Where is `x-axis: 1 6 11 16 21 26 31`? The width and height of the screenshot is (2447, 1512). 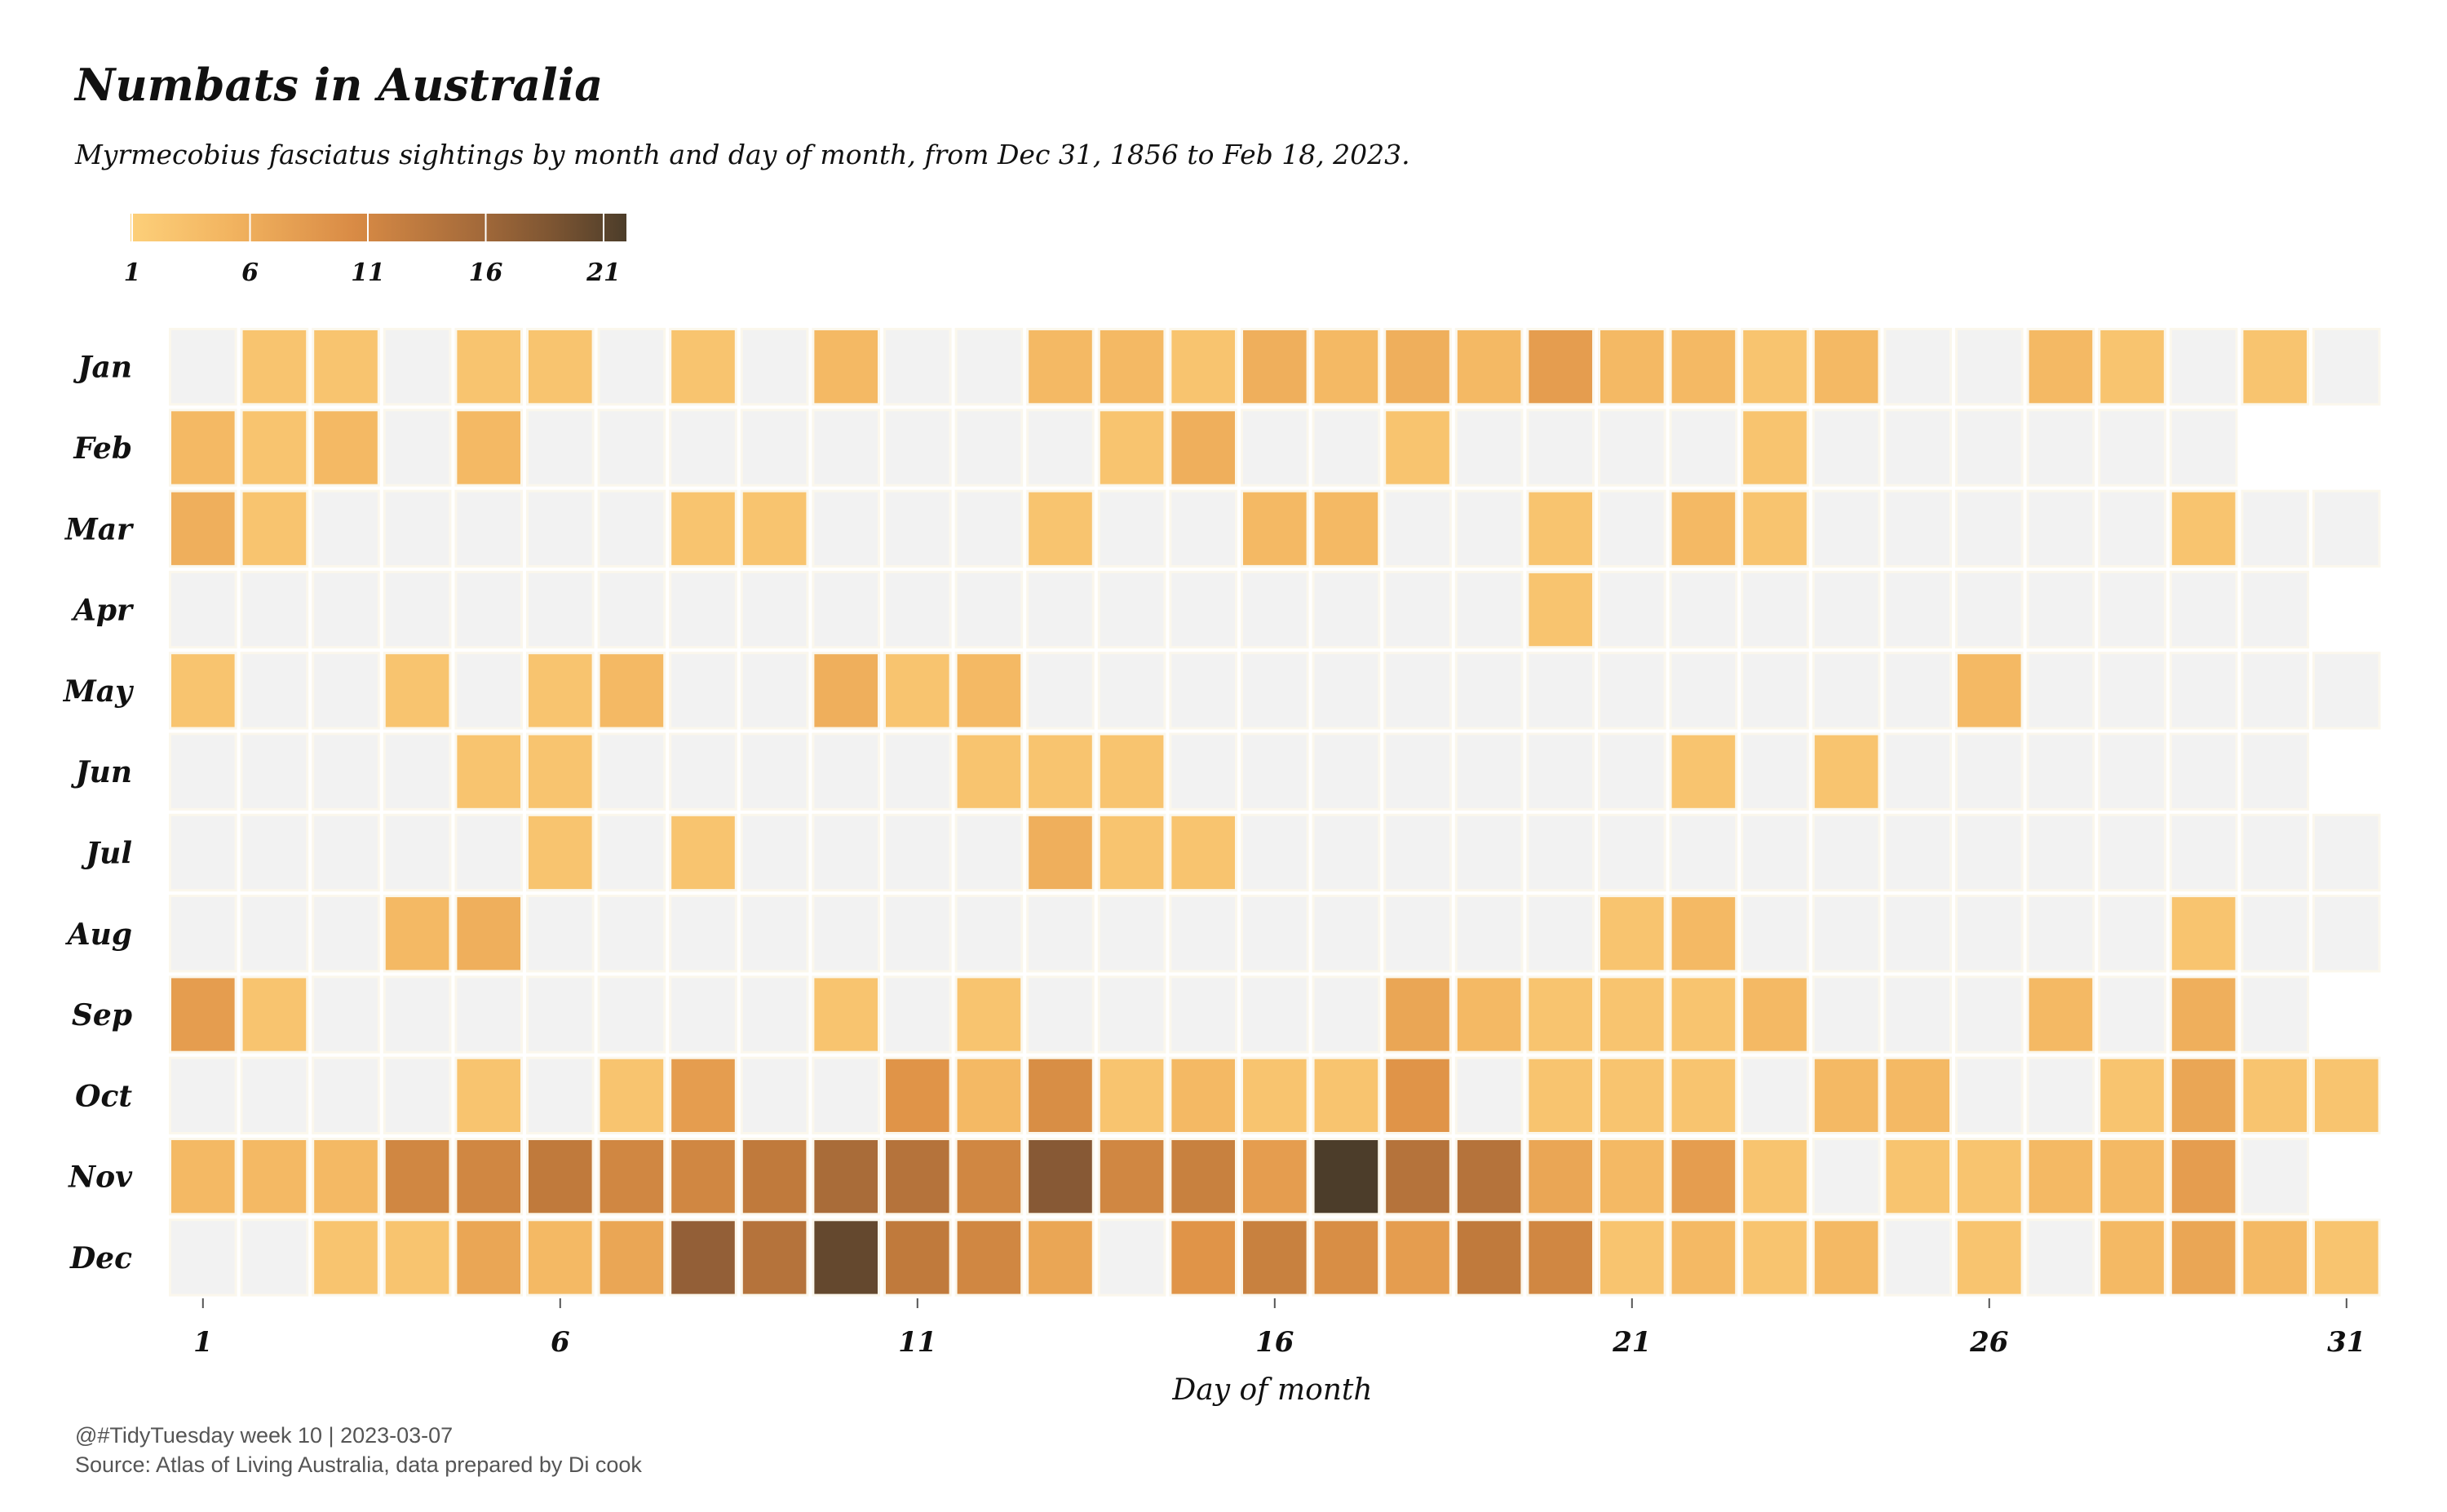 x-axis: 1 6 11 16 21 26 31 is located at coordinates (1279, 1328).